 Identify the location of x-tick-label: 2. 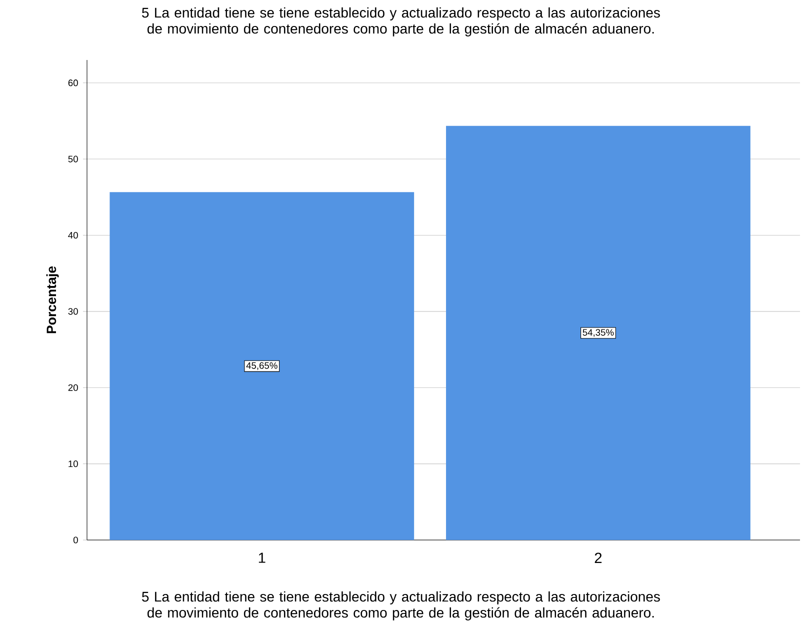
(598, 557).